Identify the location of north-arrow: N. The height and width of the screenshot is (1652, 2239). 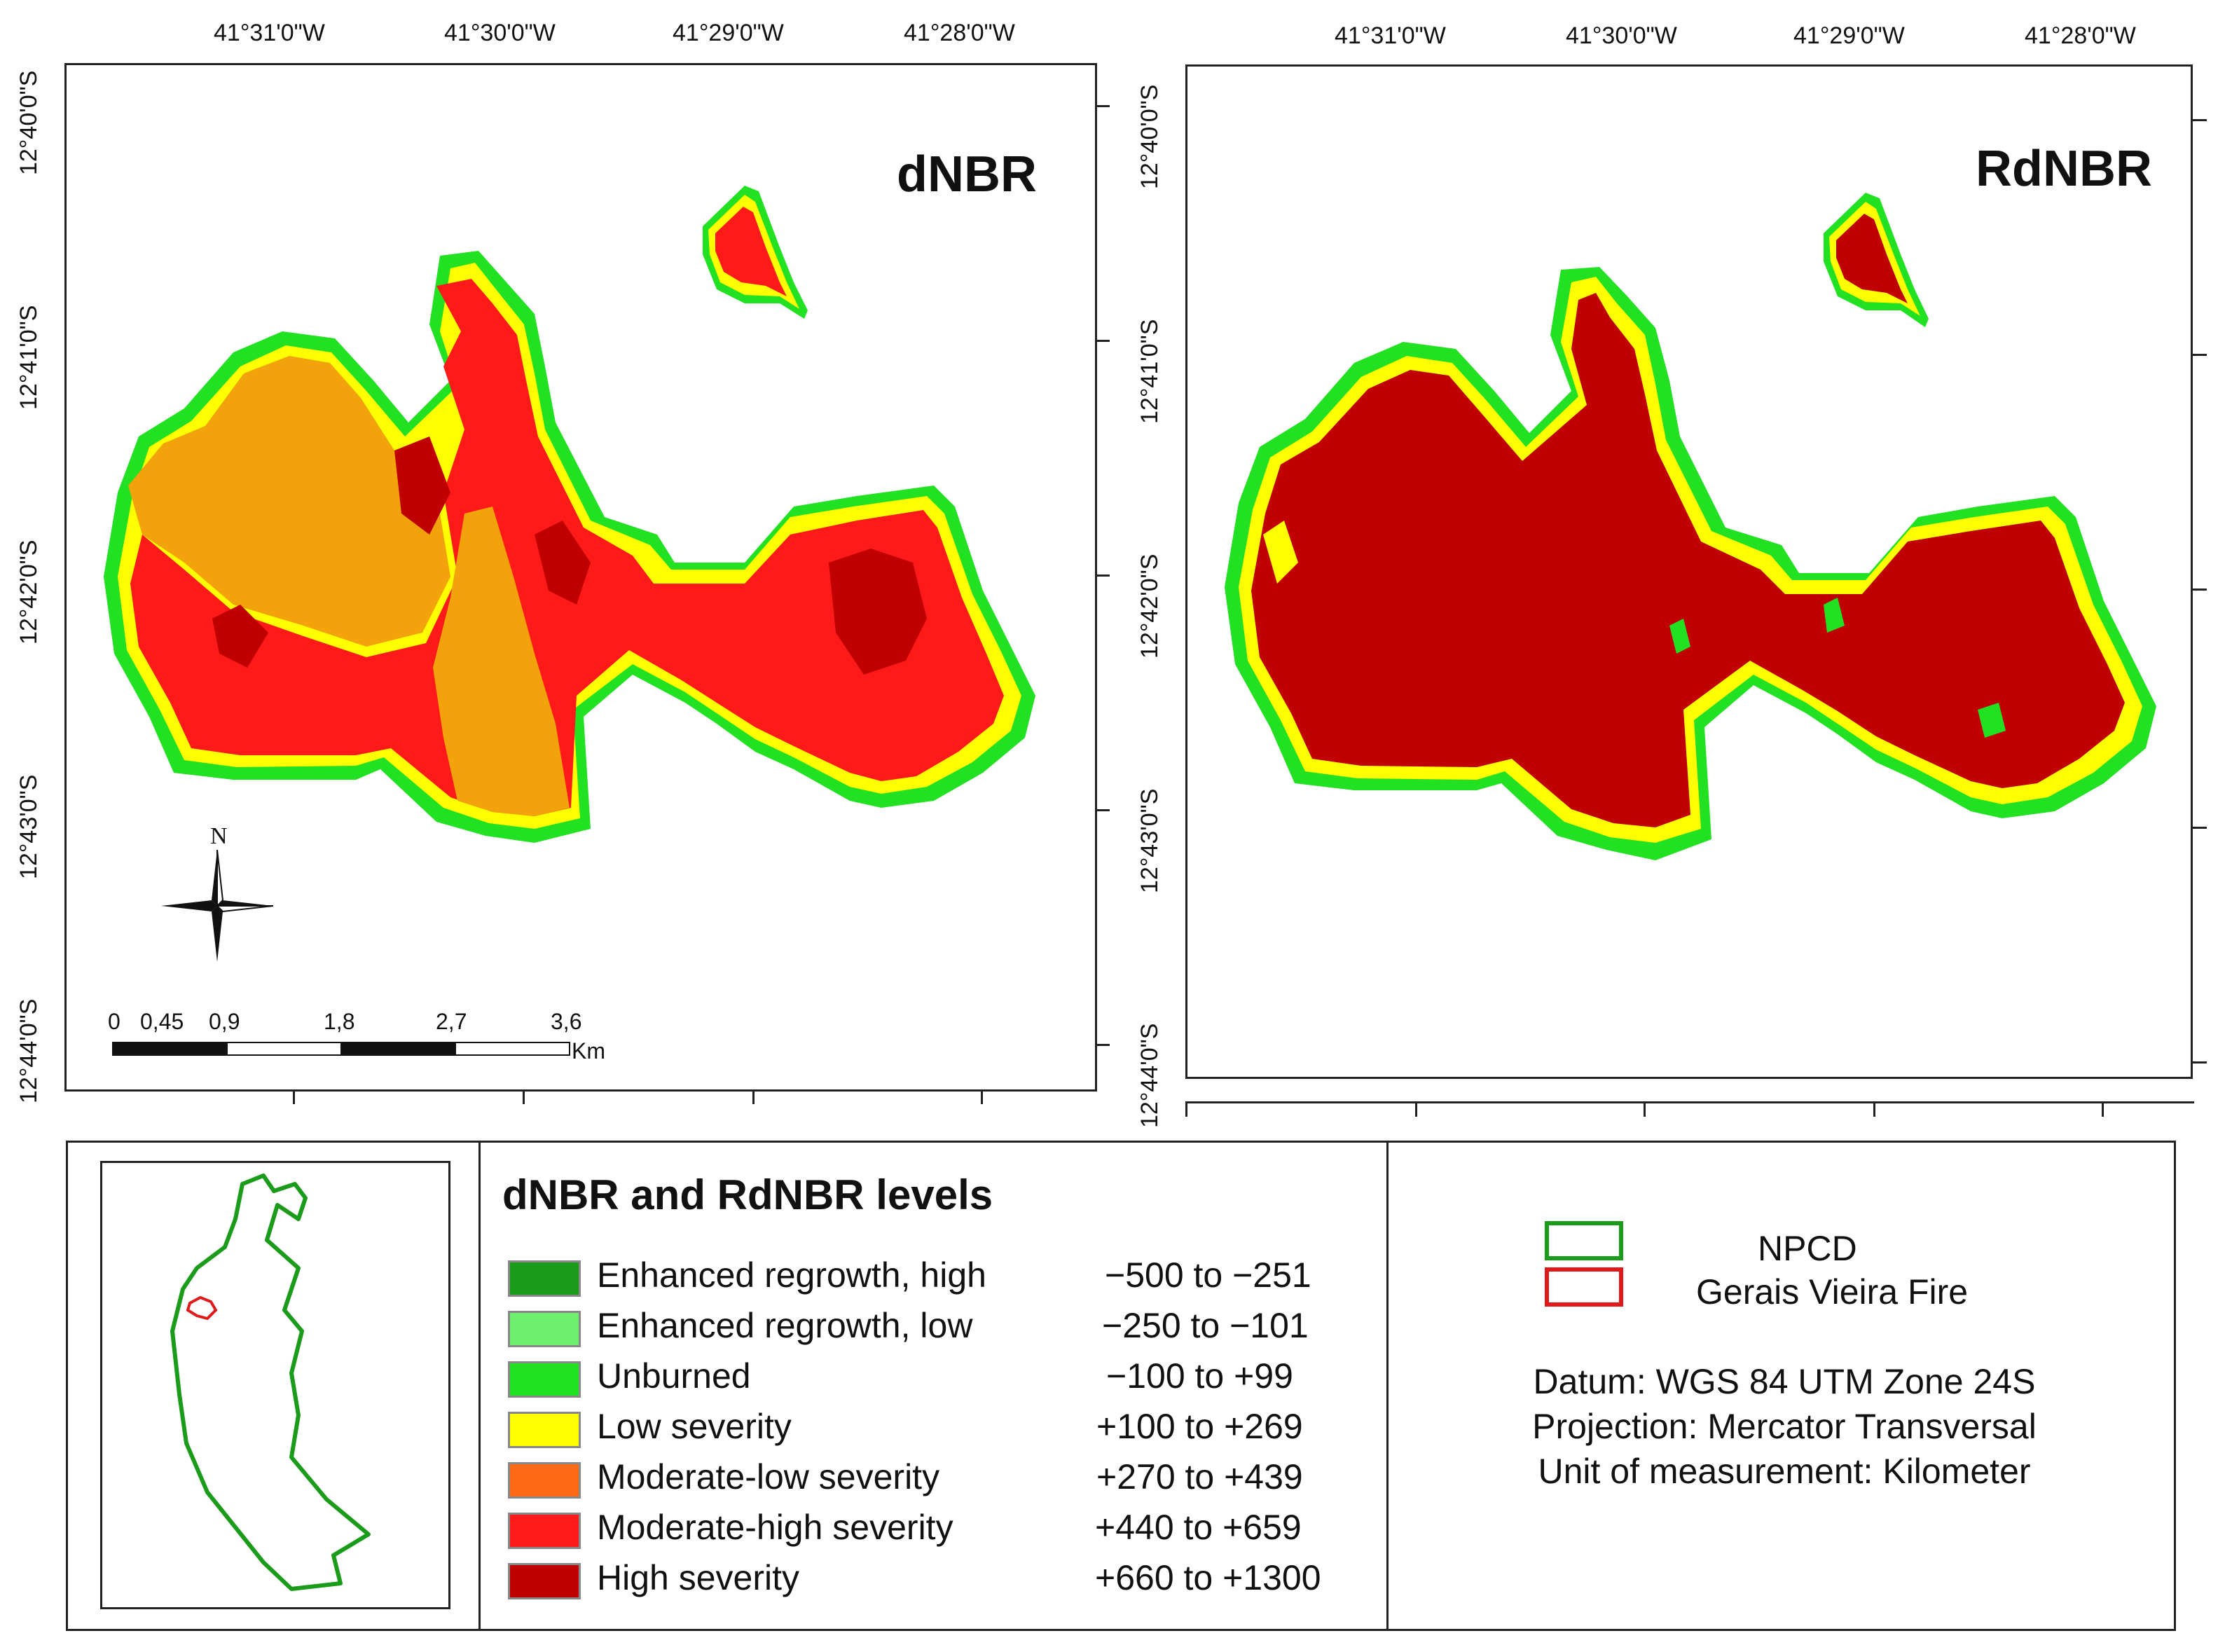
(217, 893).